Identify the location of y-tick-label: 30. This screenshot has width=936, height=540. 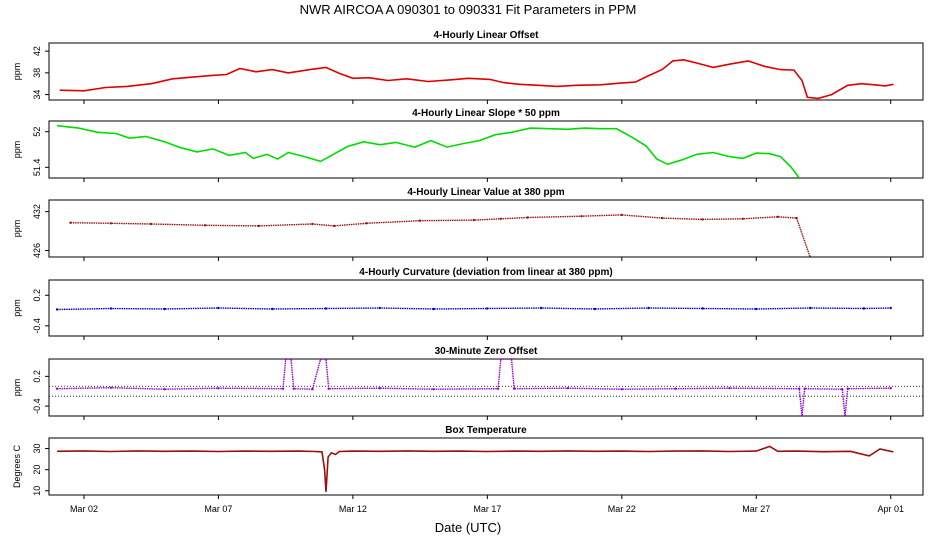
(37, 449).